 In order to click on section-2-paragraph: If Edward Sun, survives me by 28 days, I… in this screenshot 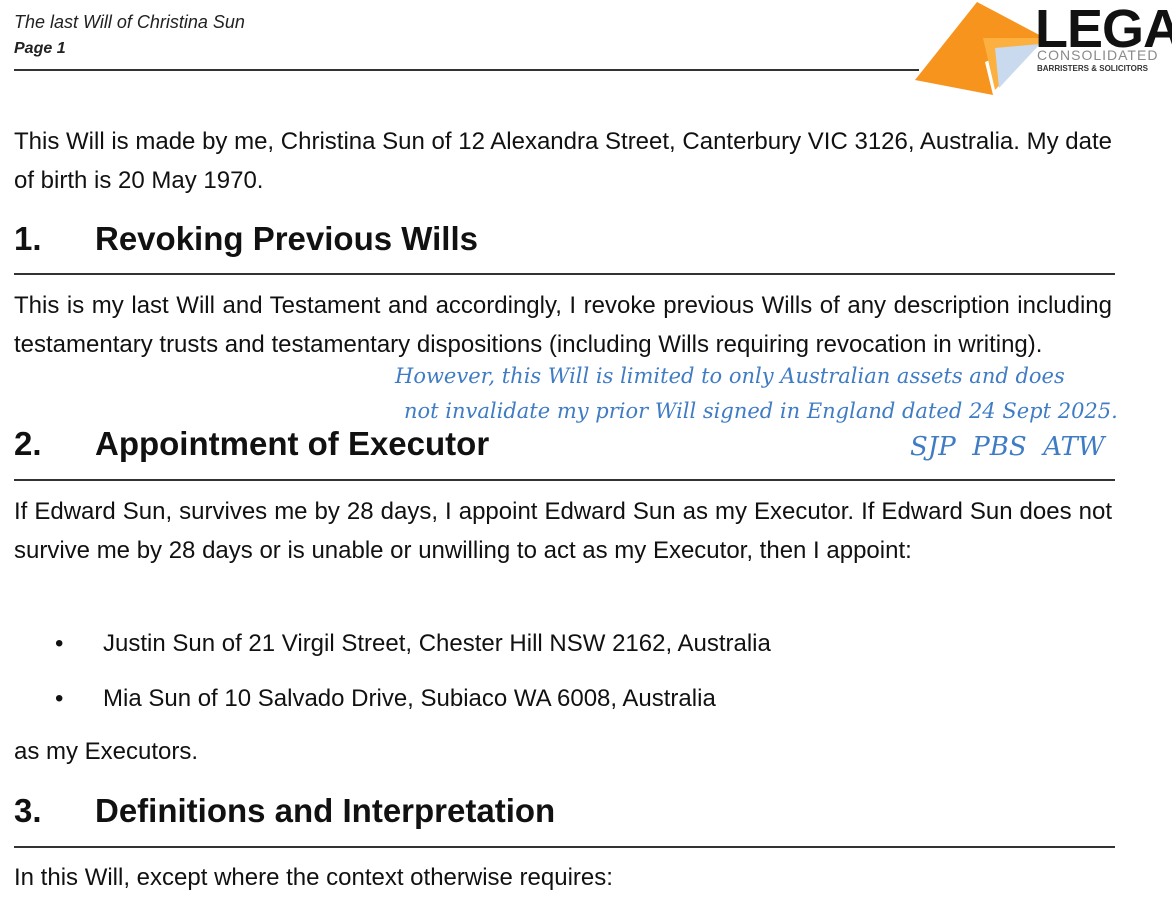, I will do `click(563, 531)`.